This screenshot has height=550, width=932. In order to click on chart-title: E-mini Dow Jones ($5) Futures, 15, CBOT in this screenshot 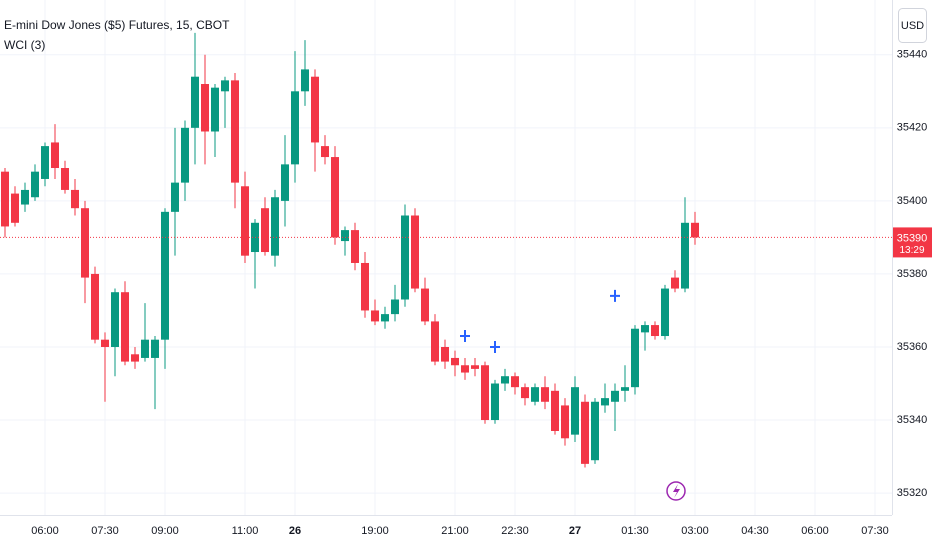, I will do `click(117, 25)`.